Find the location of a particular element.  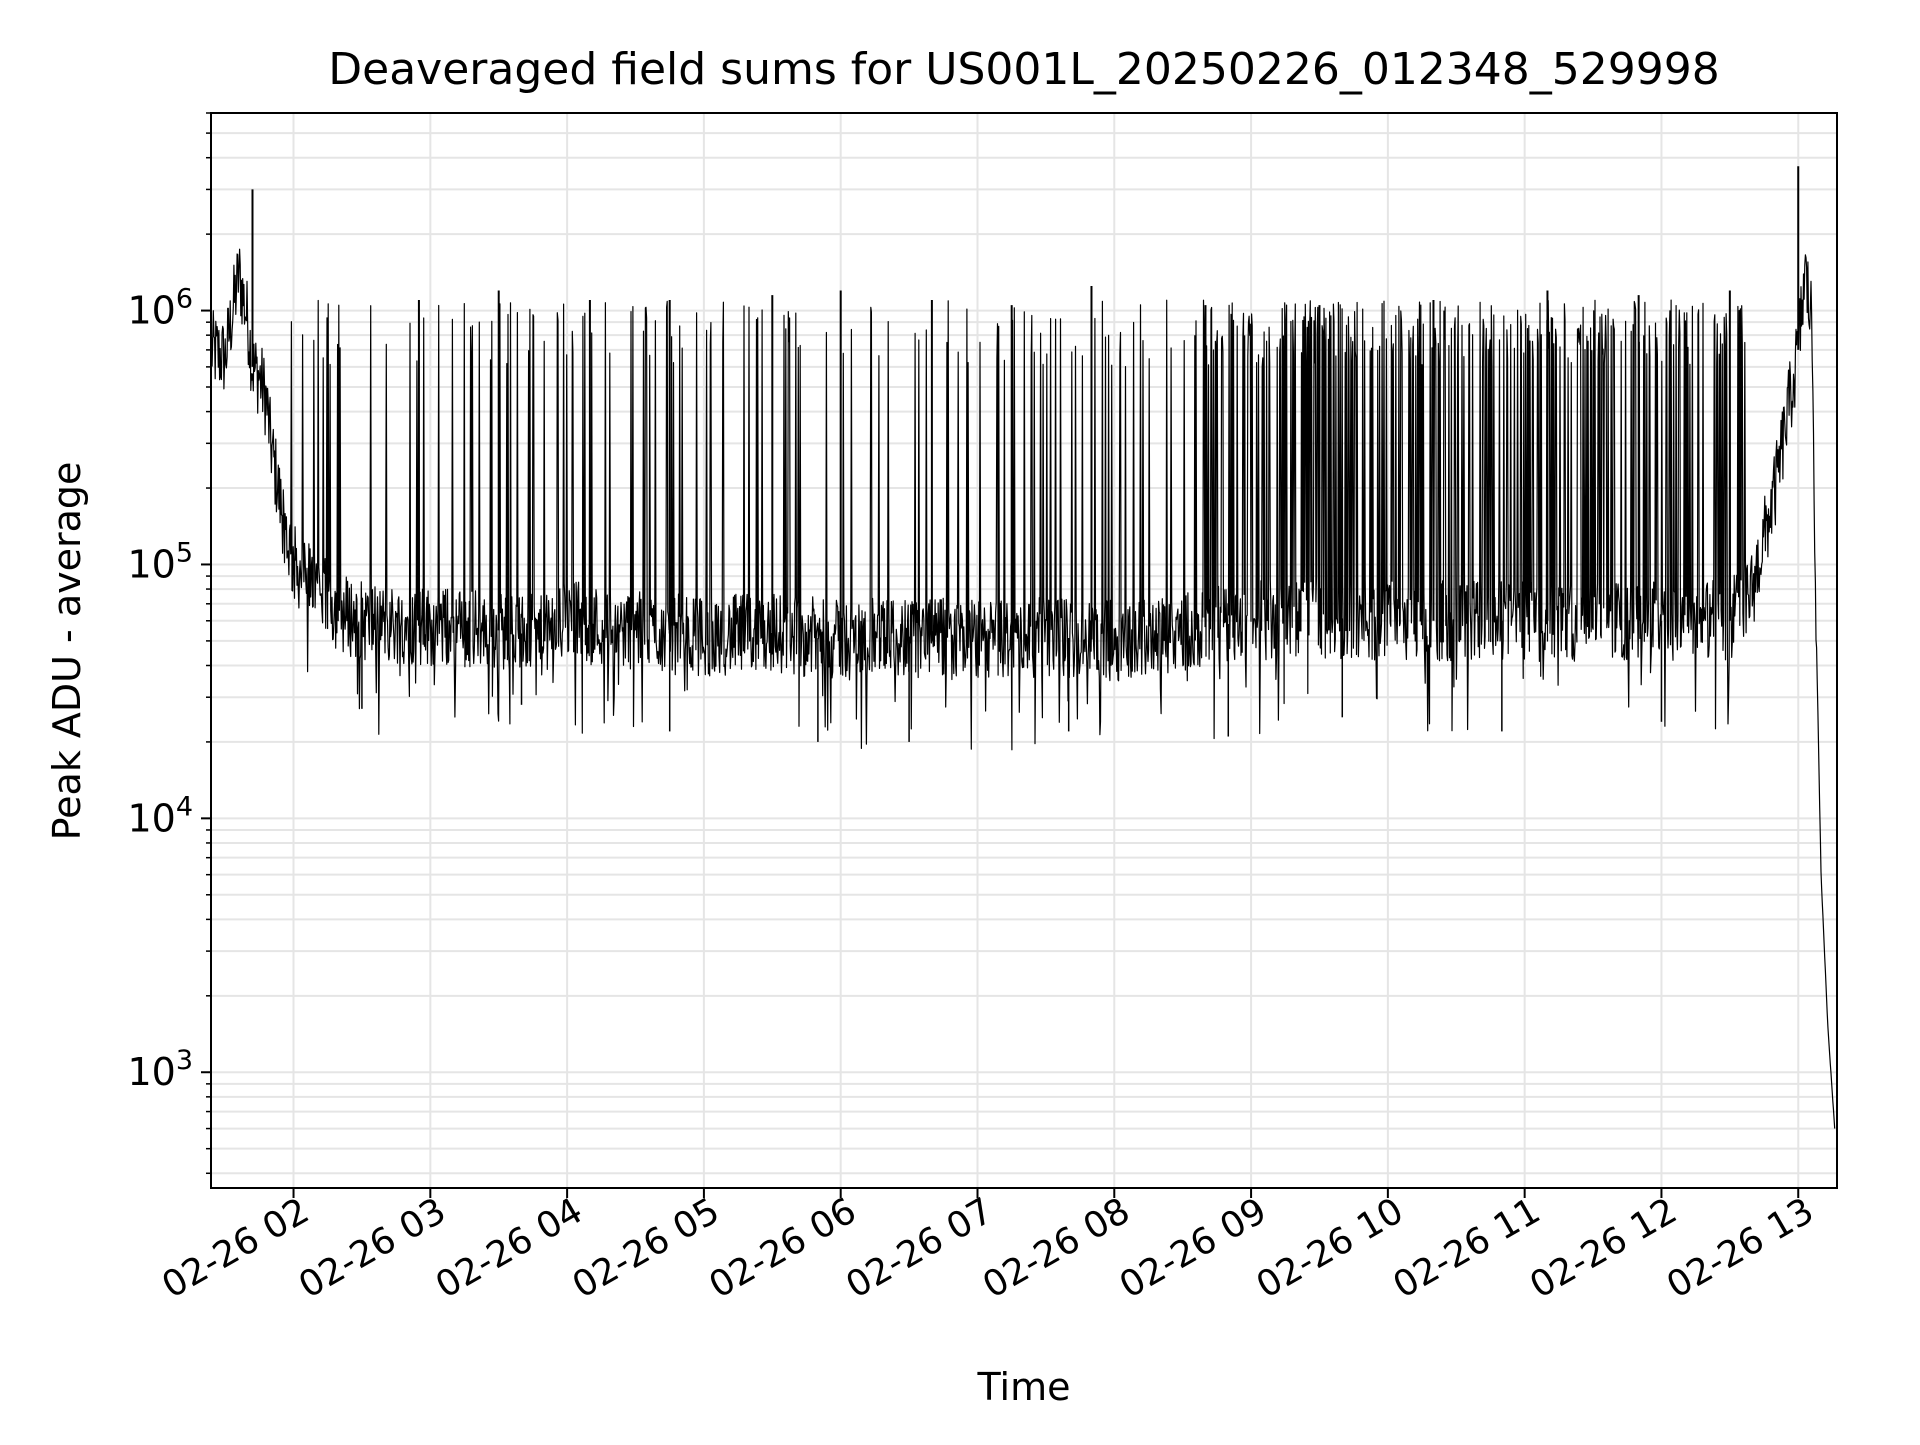

y-tick-label: 103 is located at coordinates (160, 1069).